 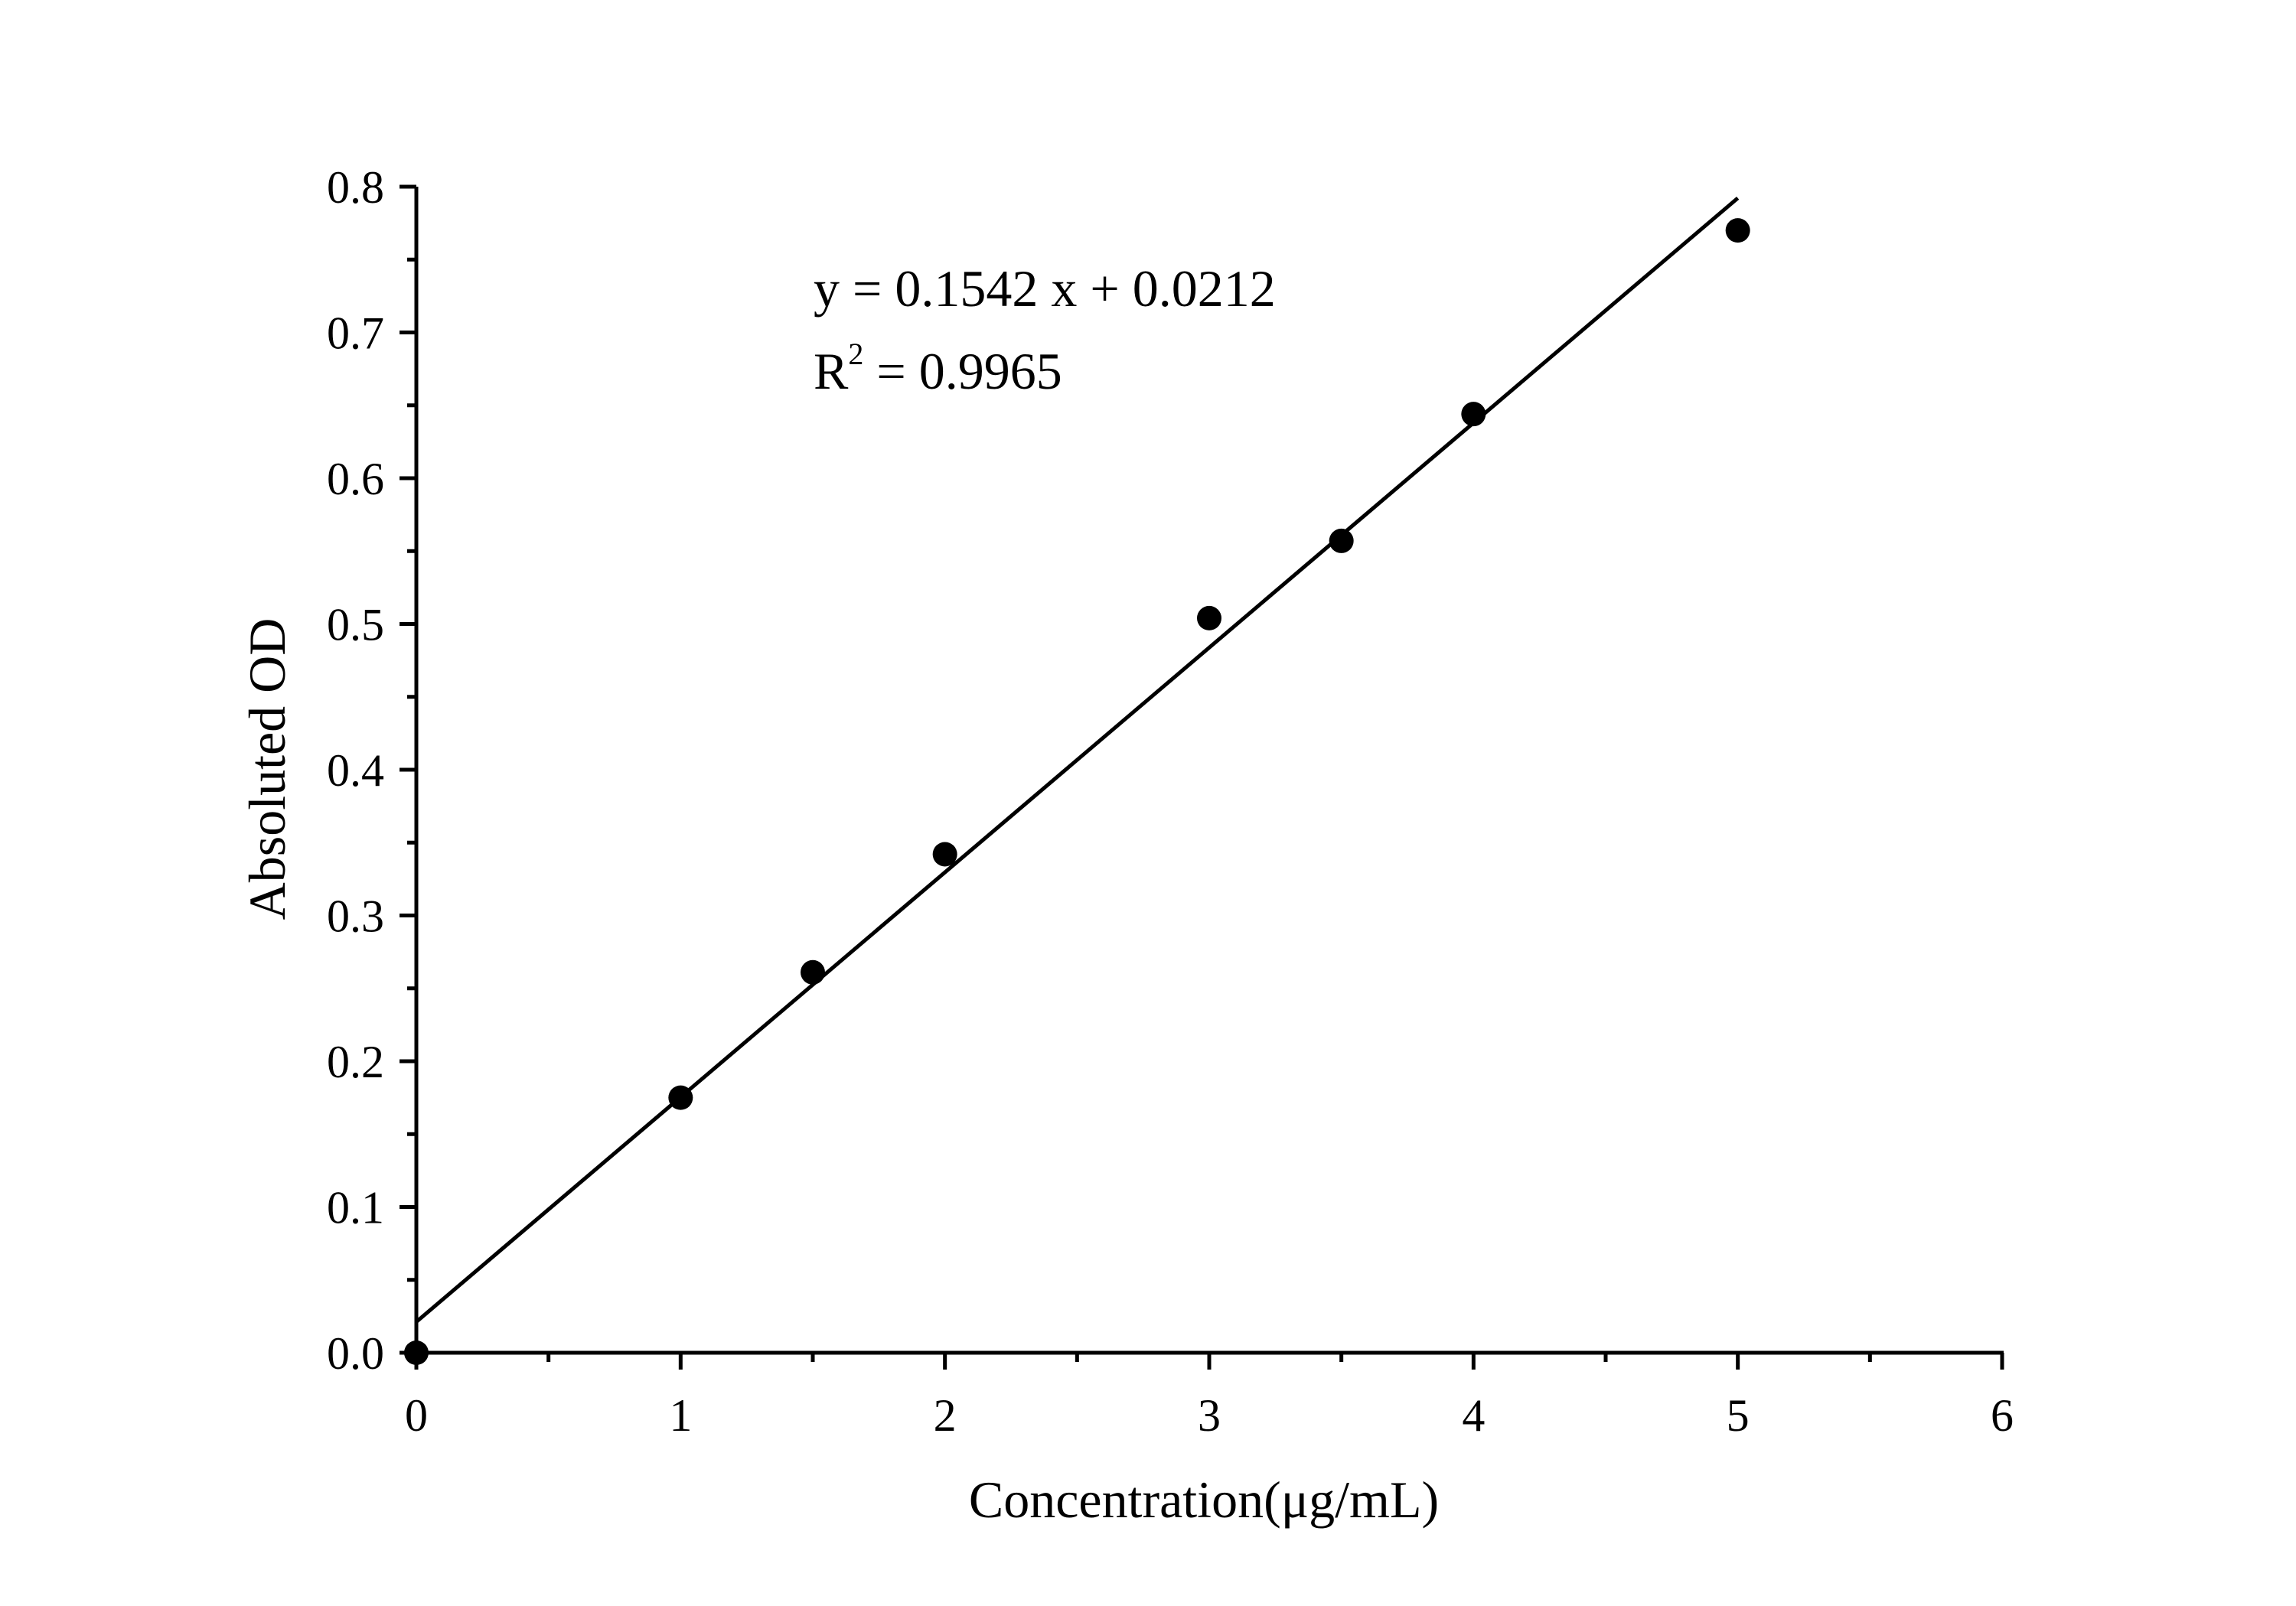 I want to click on x-tick-label: 5, so click(x=1738, y=1415).